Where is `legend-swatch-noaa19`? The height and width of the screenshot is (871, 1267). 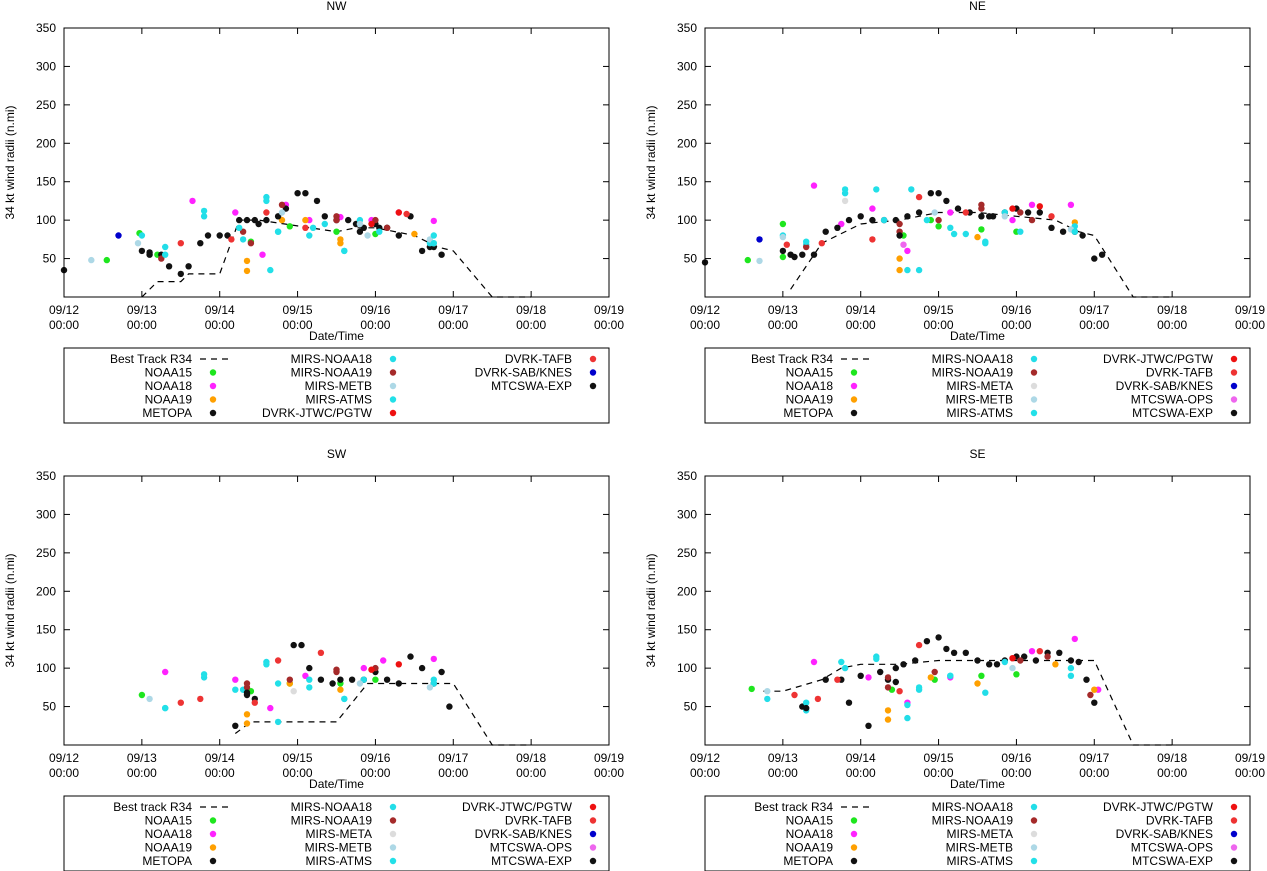 legend-swatch-noaa19 is located at coordinates (213, 847).